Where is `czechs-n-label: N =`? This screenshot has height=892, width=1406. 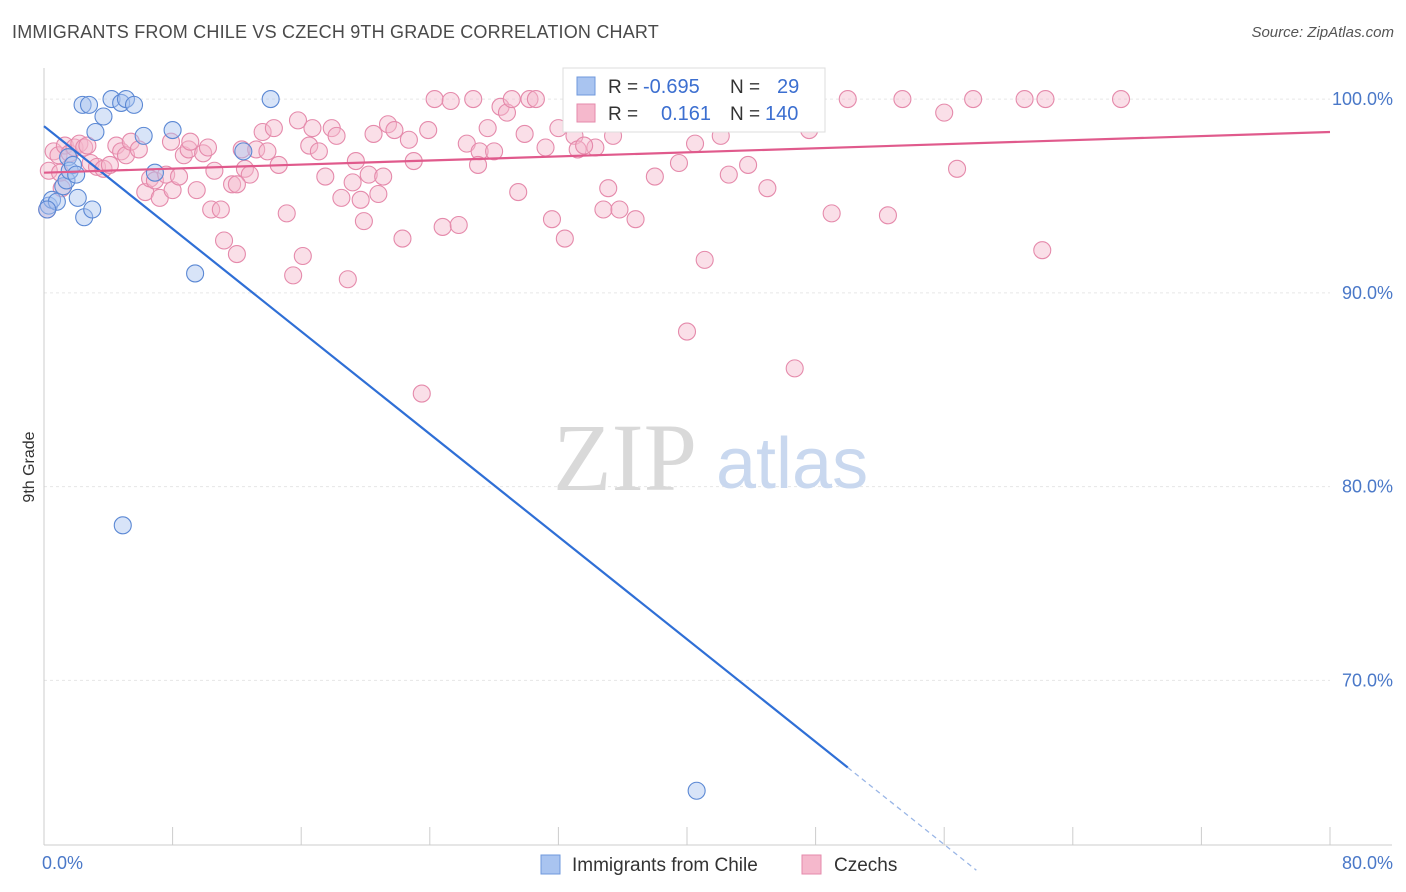 czechs-n-label: N = is located at coordinates (745, 114).